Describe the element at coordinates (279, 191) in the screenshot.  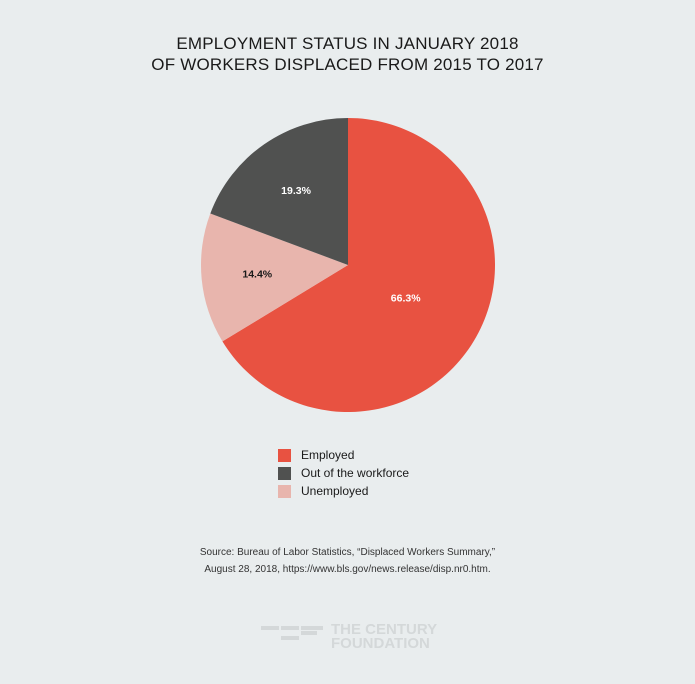
I see `pie-slice-out-of-the-workforce` at that location.